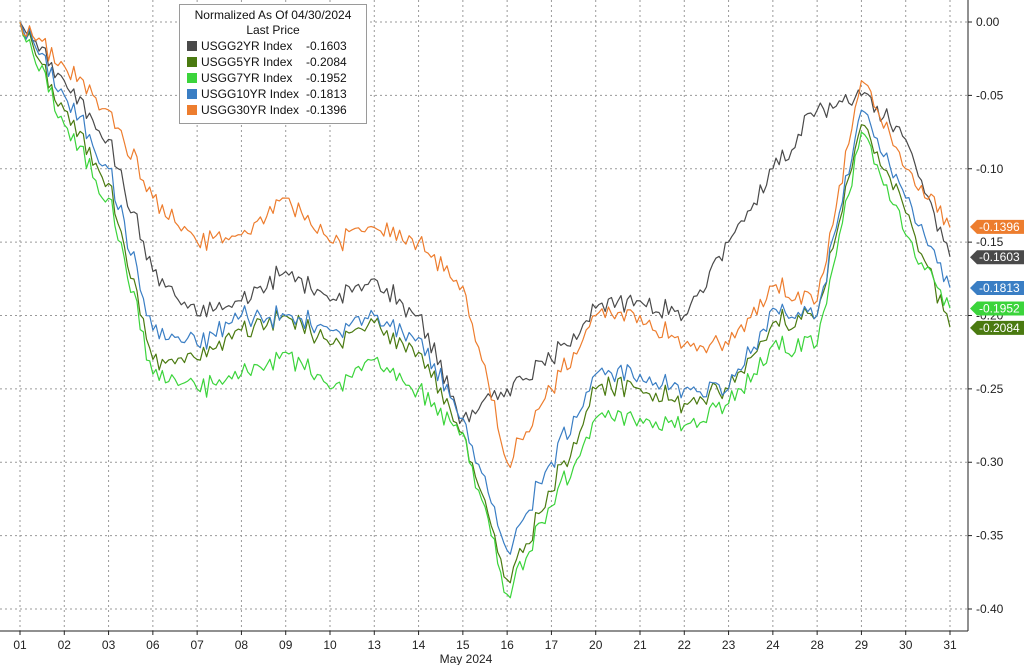 The image size is (1024, 670). I want to click on x-tick-label: 14, so click(419, 645).